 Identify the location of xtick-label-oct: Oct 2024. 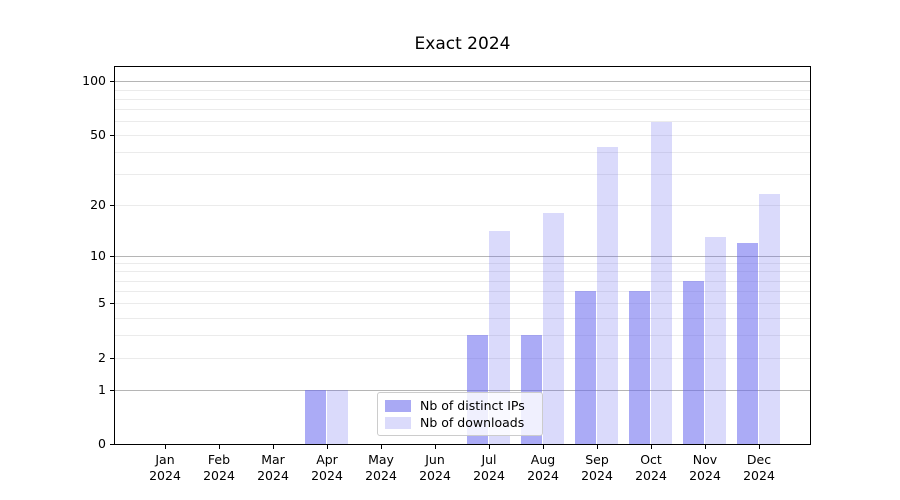
(651, 468).